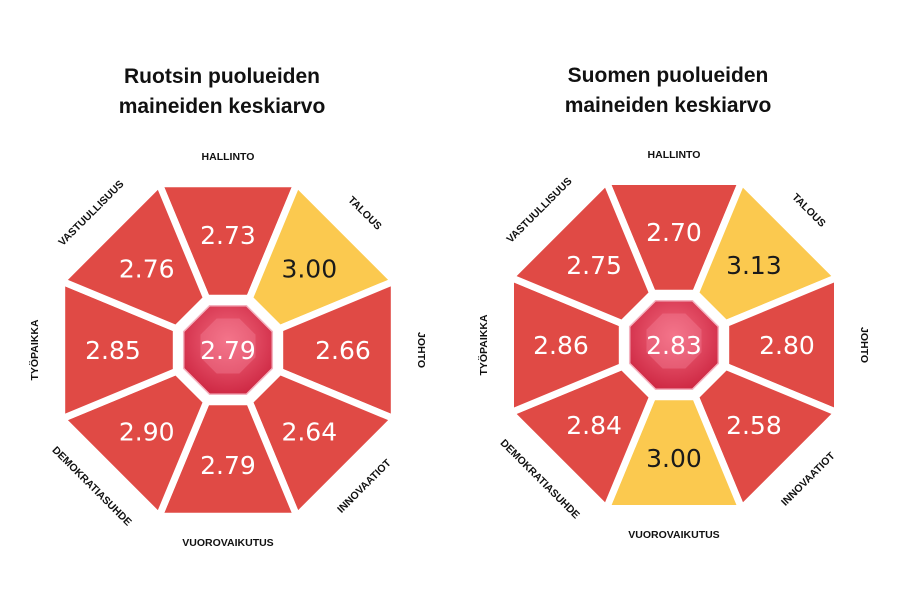  I want to click on value-hallinto: 2.73, so click(228, 235).